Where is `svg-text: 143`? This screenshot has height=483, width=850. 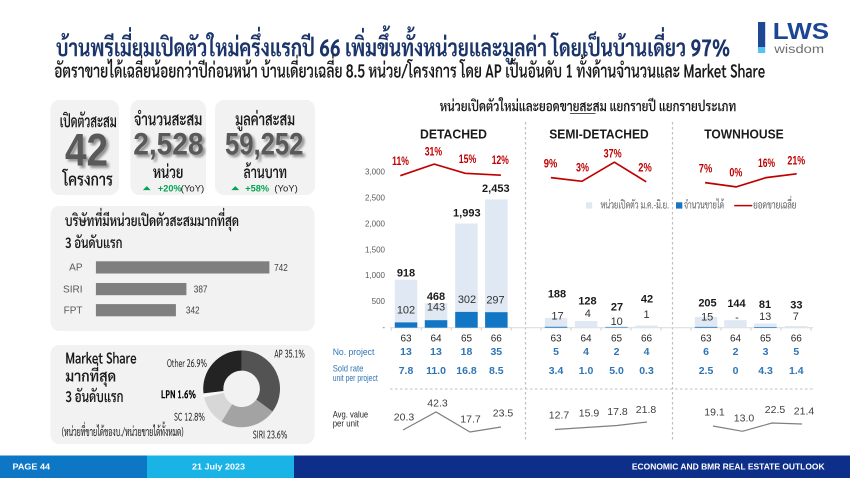
svg-text: 143 is located at coordinates (436, 308).